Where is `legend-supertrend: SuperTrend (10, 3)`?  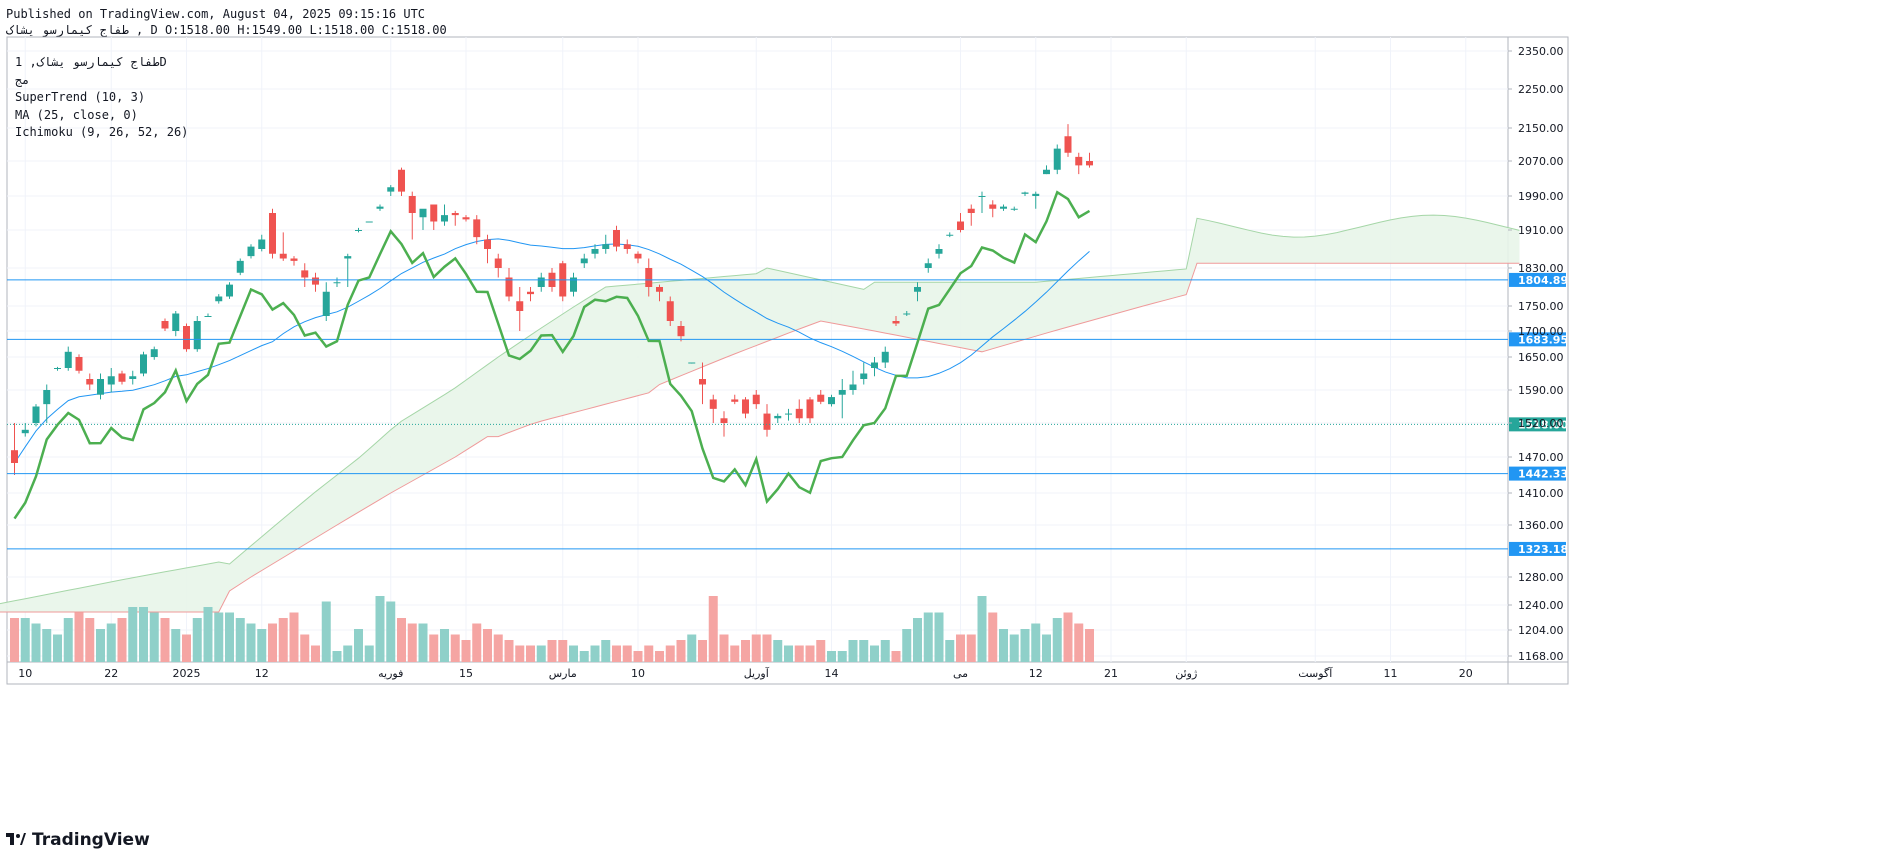
legend-supertrend: SuperTrend (10, 3) is located at coordinates (80, 97).